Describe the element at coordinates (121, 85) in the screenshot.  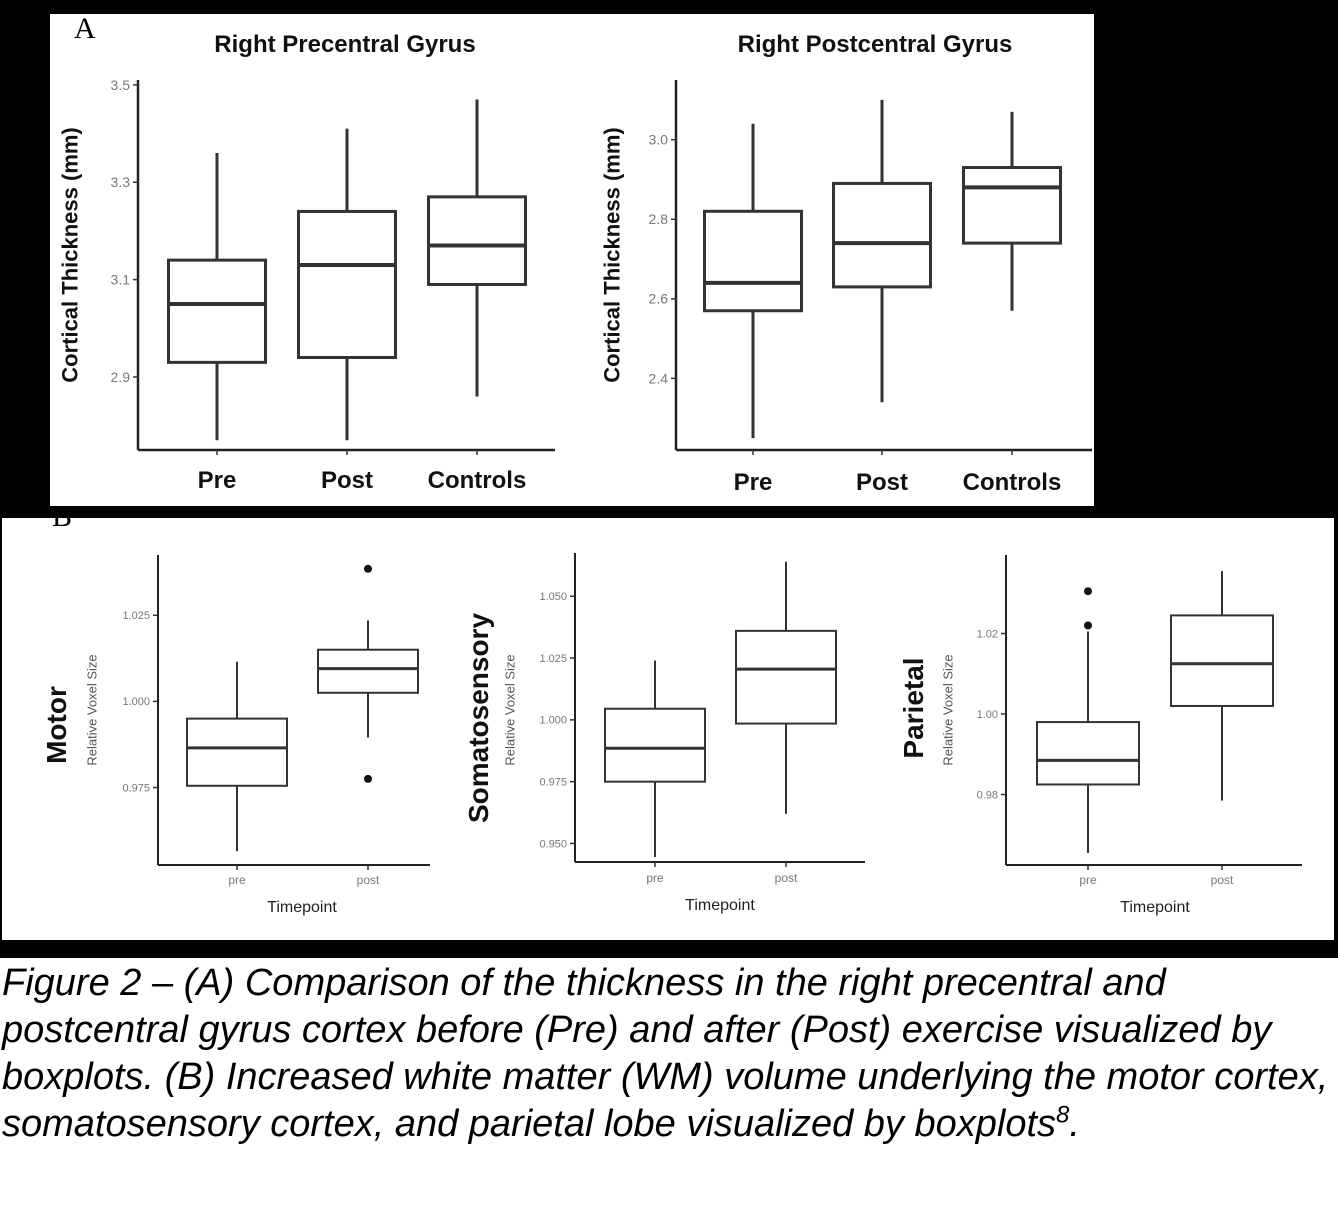
I see `y-tick-label: 3.5` at that location.